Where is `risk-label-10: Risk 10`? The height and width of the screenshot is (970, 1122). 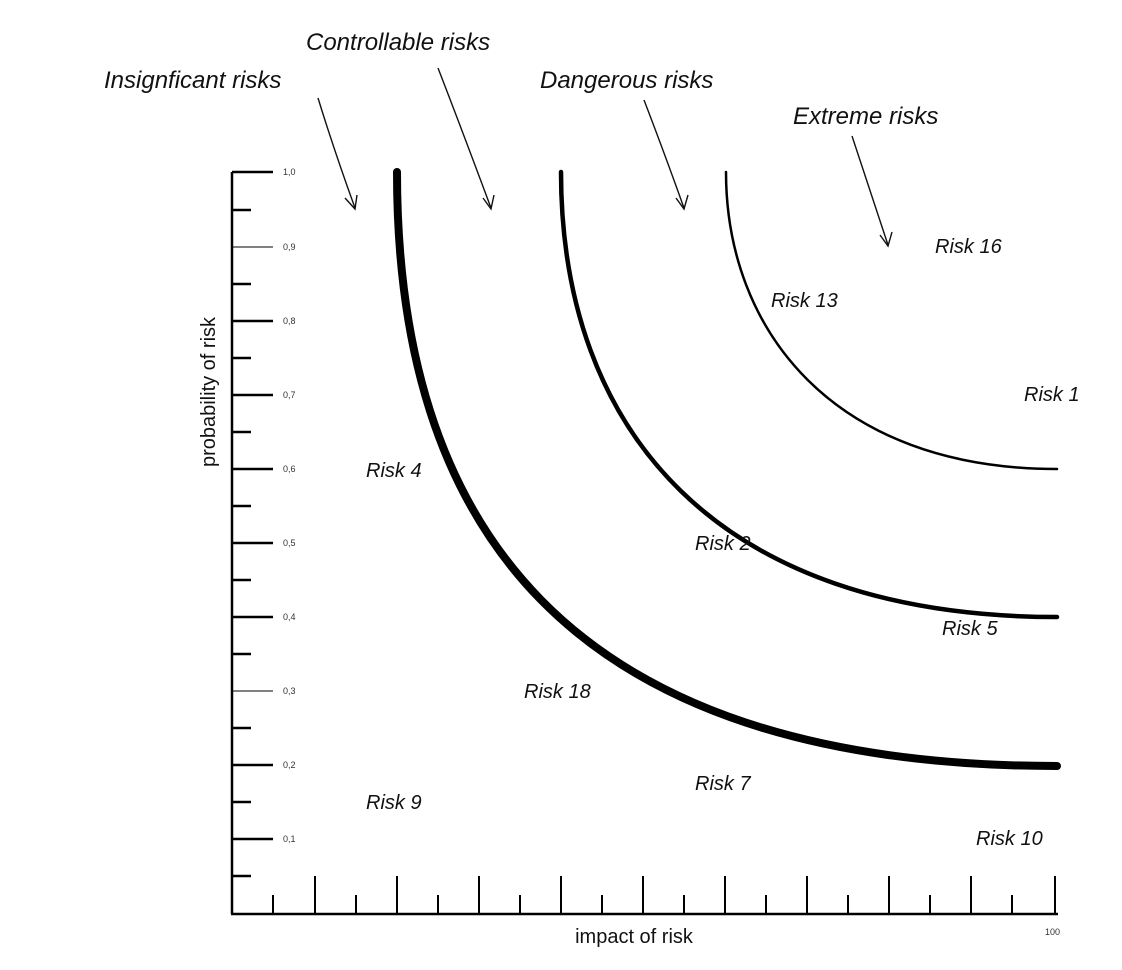 risk-label-10: Risk 10 is located at coordinates (1009, 839).